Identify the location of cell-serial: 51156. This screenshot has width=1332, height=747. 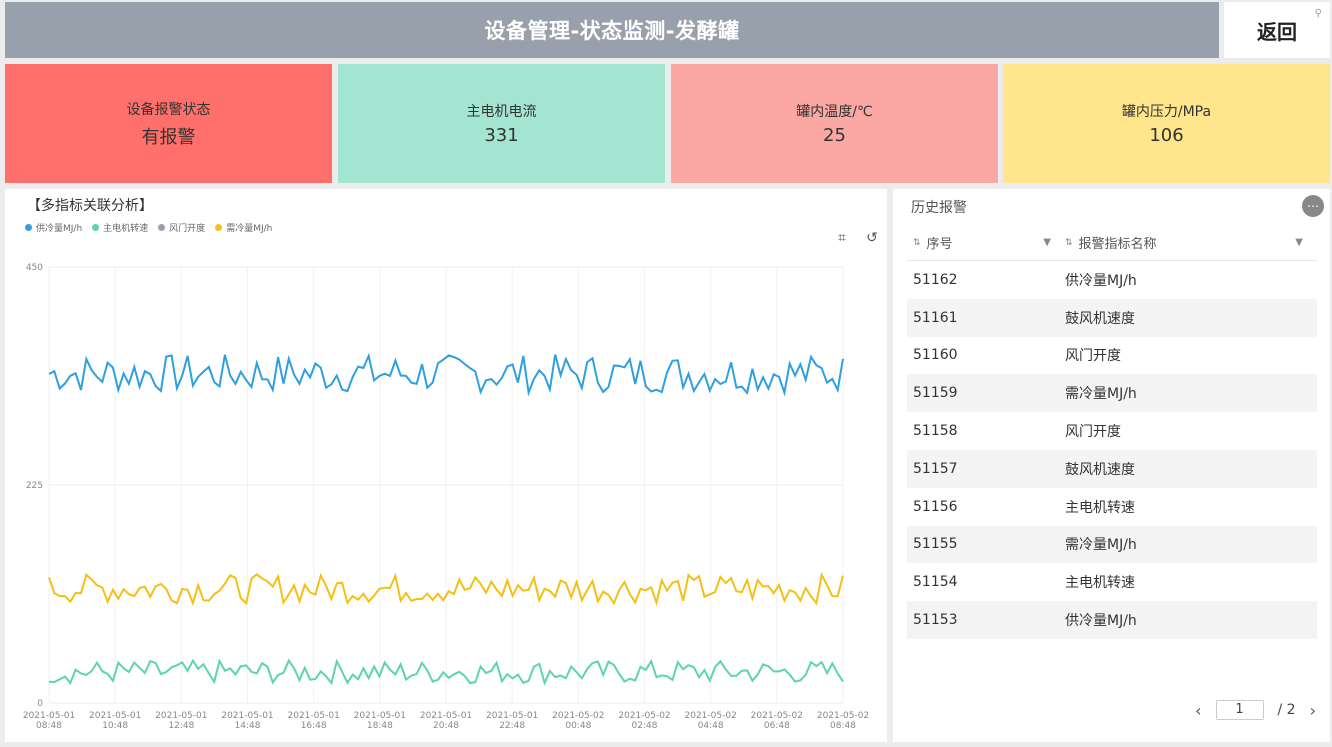
(935, 506).